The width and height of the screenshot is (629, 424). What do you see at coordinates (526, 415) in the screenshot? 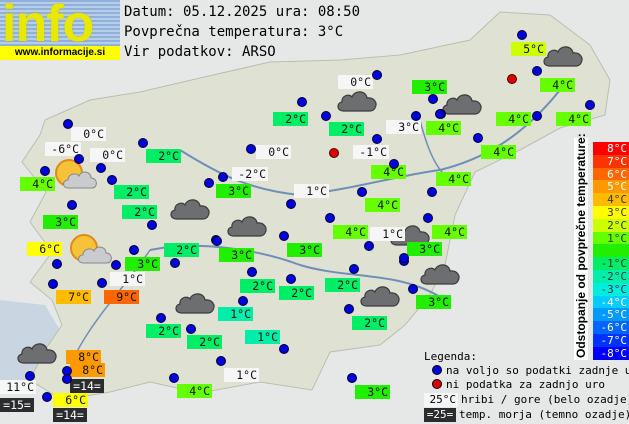
I see `legend-sea: =25= temp. morja (temno ozadje)` at bounding box center [526, 415].